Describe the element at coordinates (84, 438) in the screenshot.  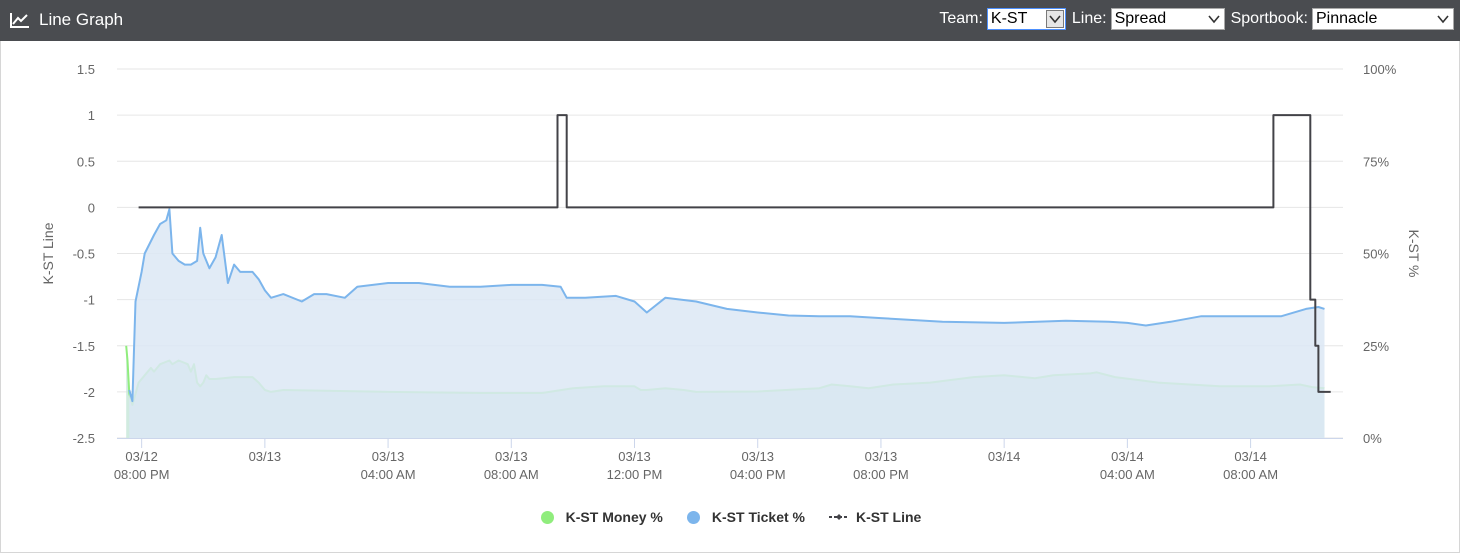
I see `y-left-tick-label: -2.5` at that location.